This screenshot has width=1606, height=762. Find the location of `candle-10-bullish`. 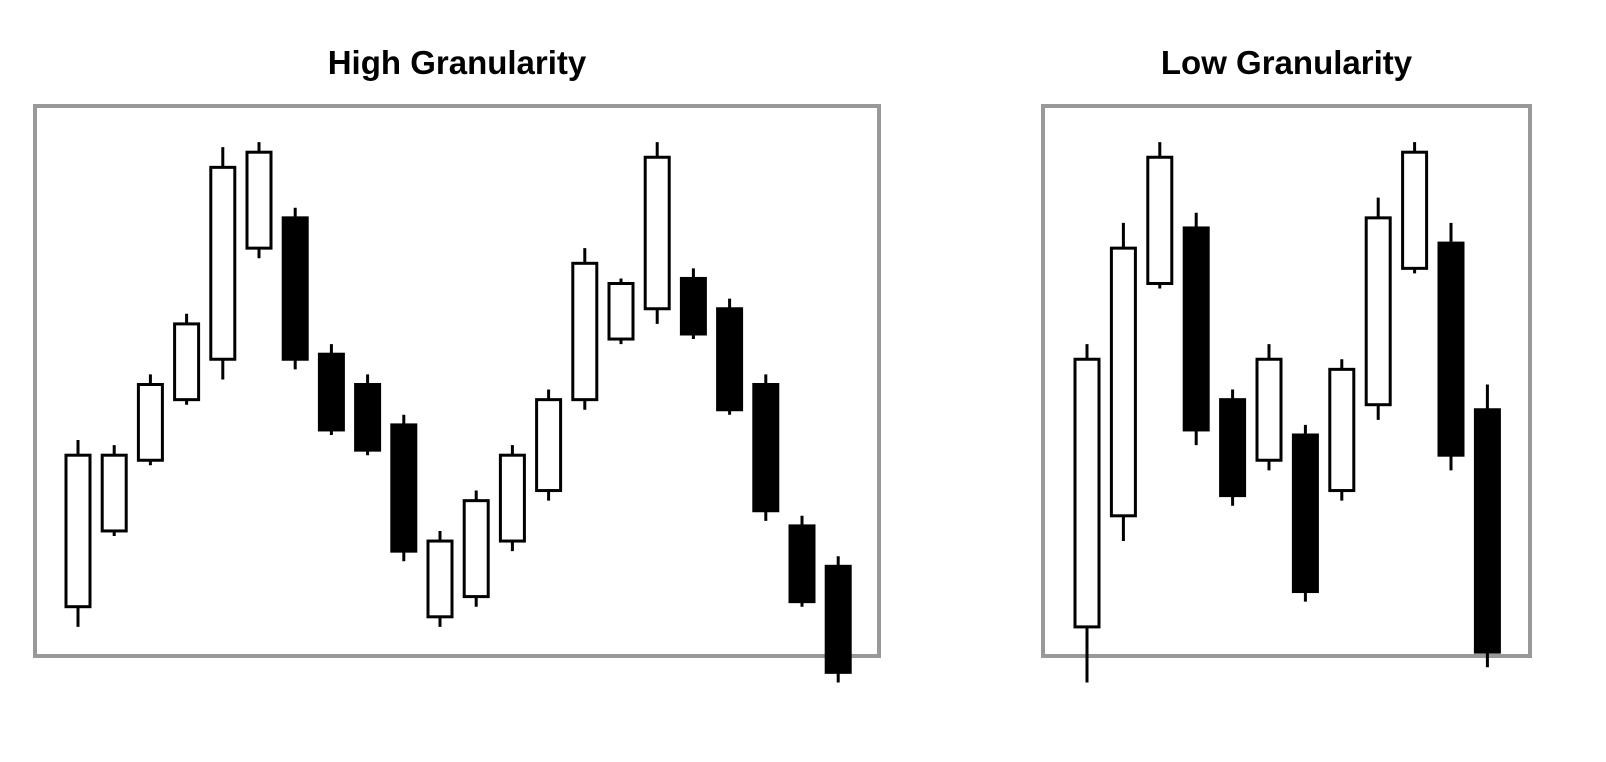

candle-10-bullish is located at coordinates (1415, 208).